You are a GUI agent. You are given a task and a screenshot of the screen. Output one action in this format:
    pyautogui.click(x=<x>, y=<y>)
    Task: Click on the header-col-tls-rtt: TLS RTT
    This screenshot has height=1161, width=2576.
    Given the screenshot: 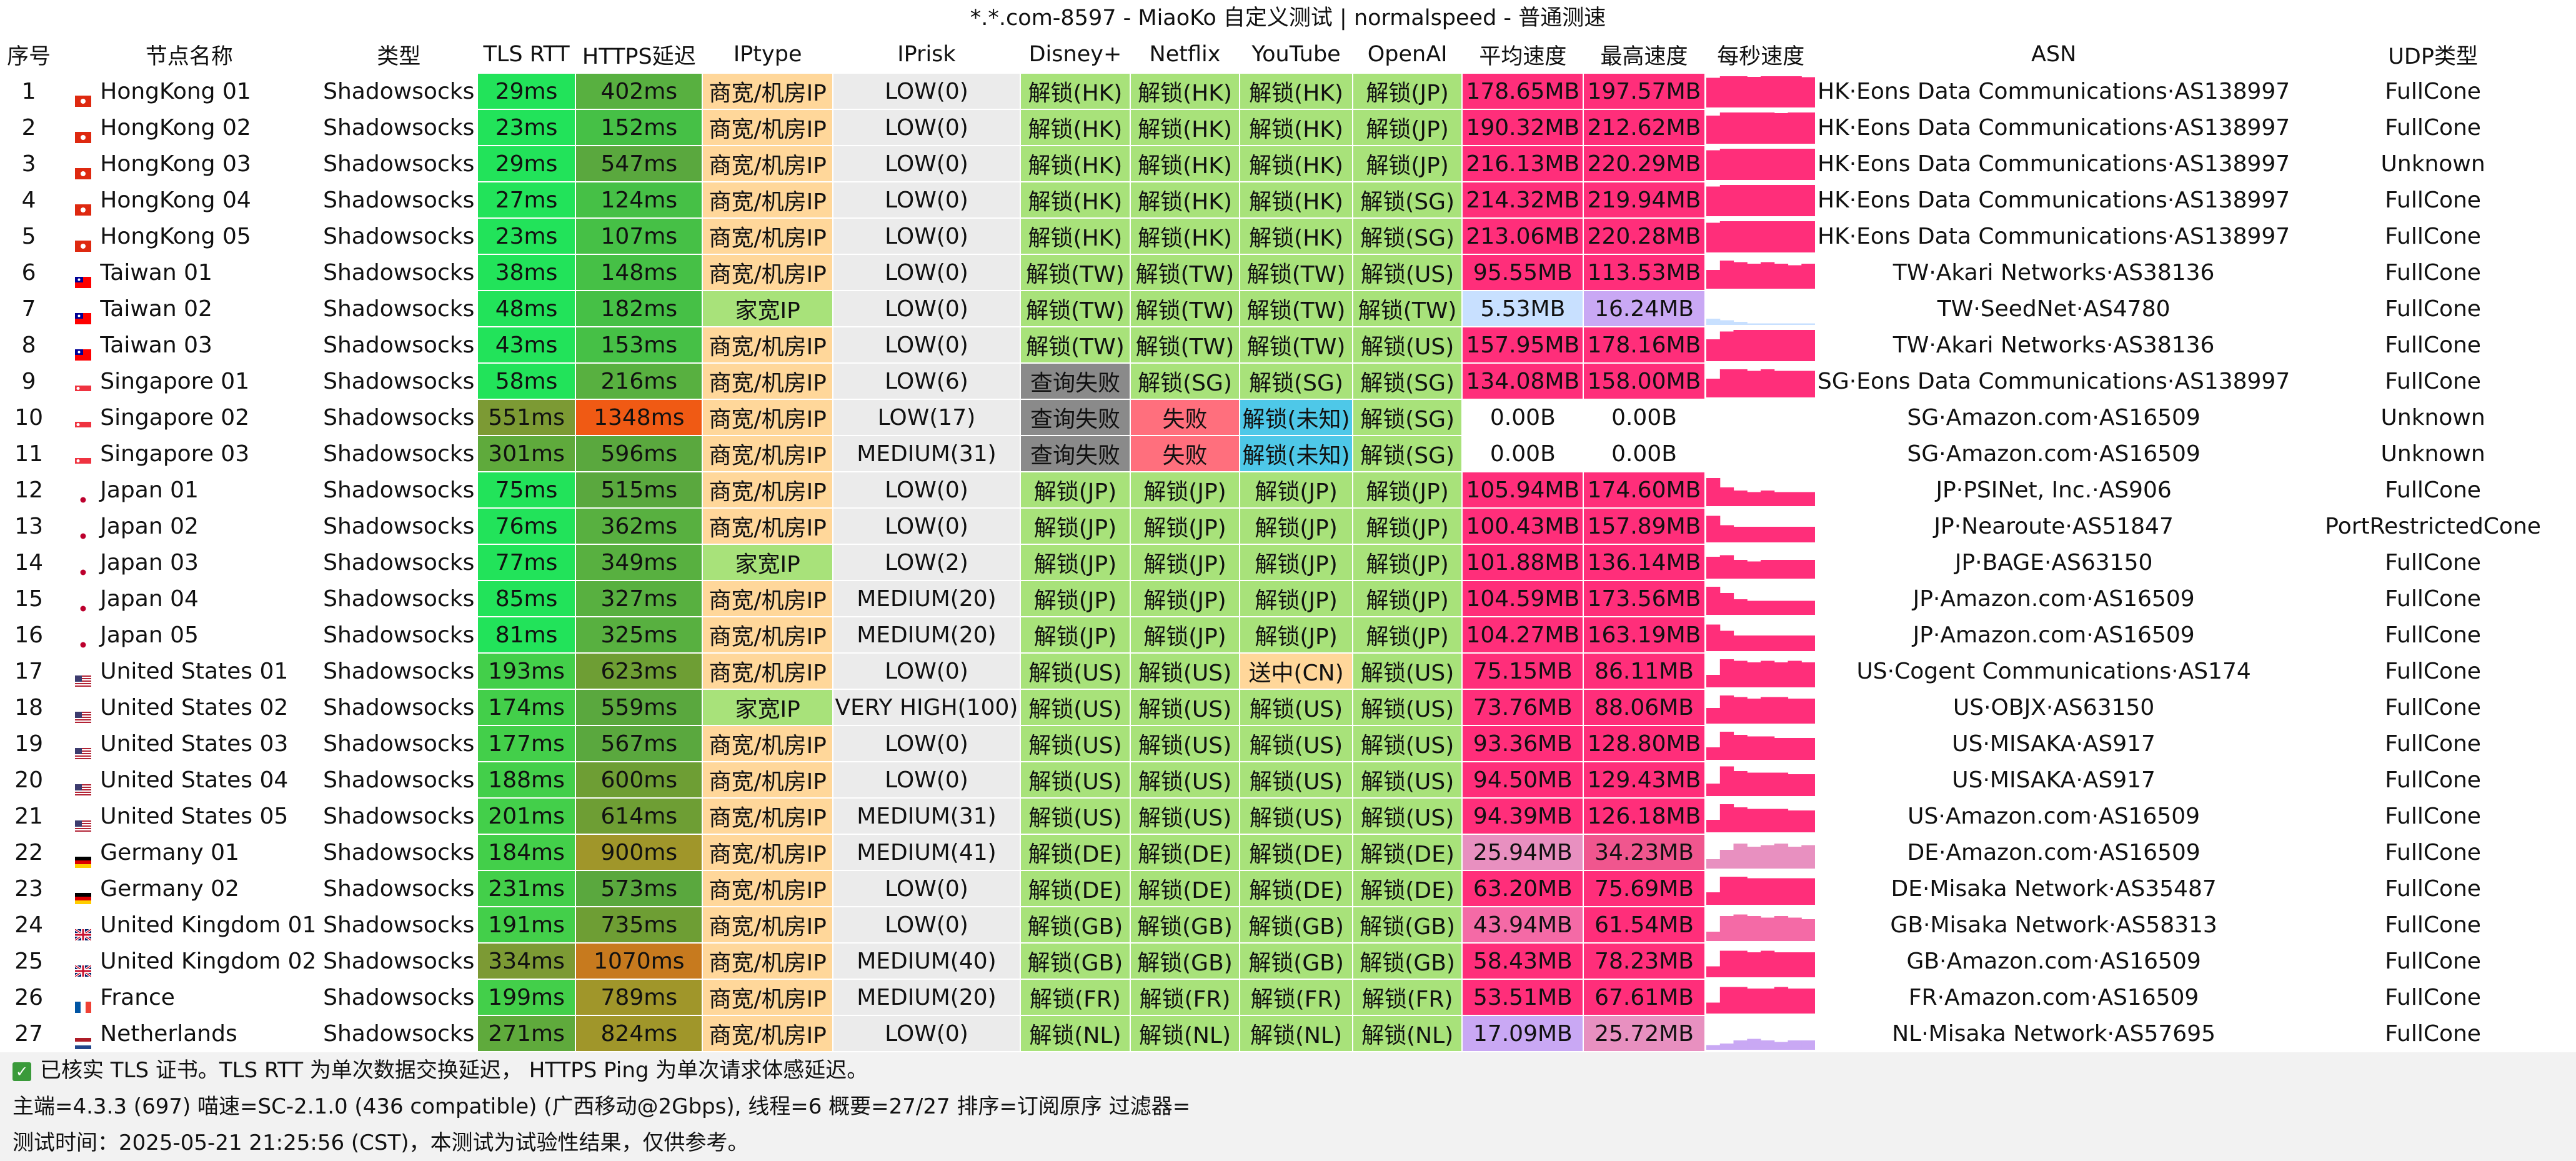 What is the action you would take?
    pyautogui.click(x=527, y=55)
    